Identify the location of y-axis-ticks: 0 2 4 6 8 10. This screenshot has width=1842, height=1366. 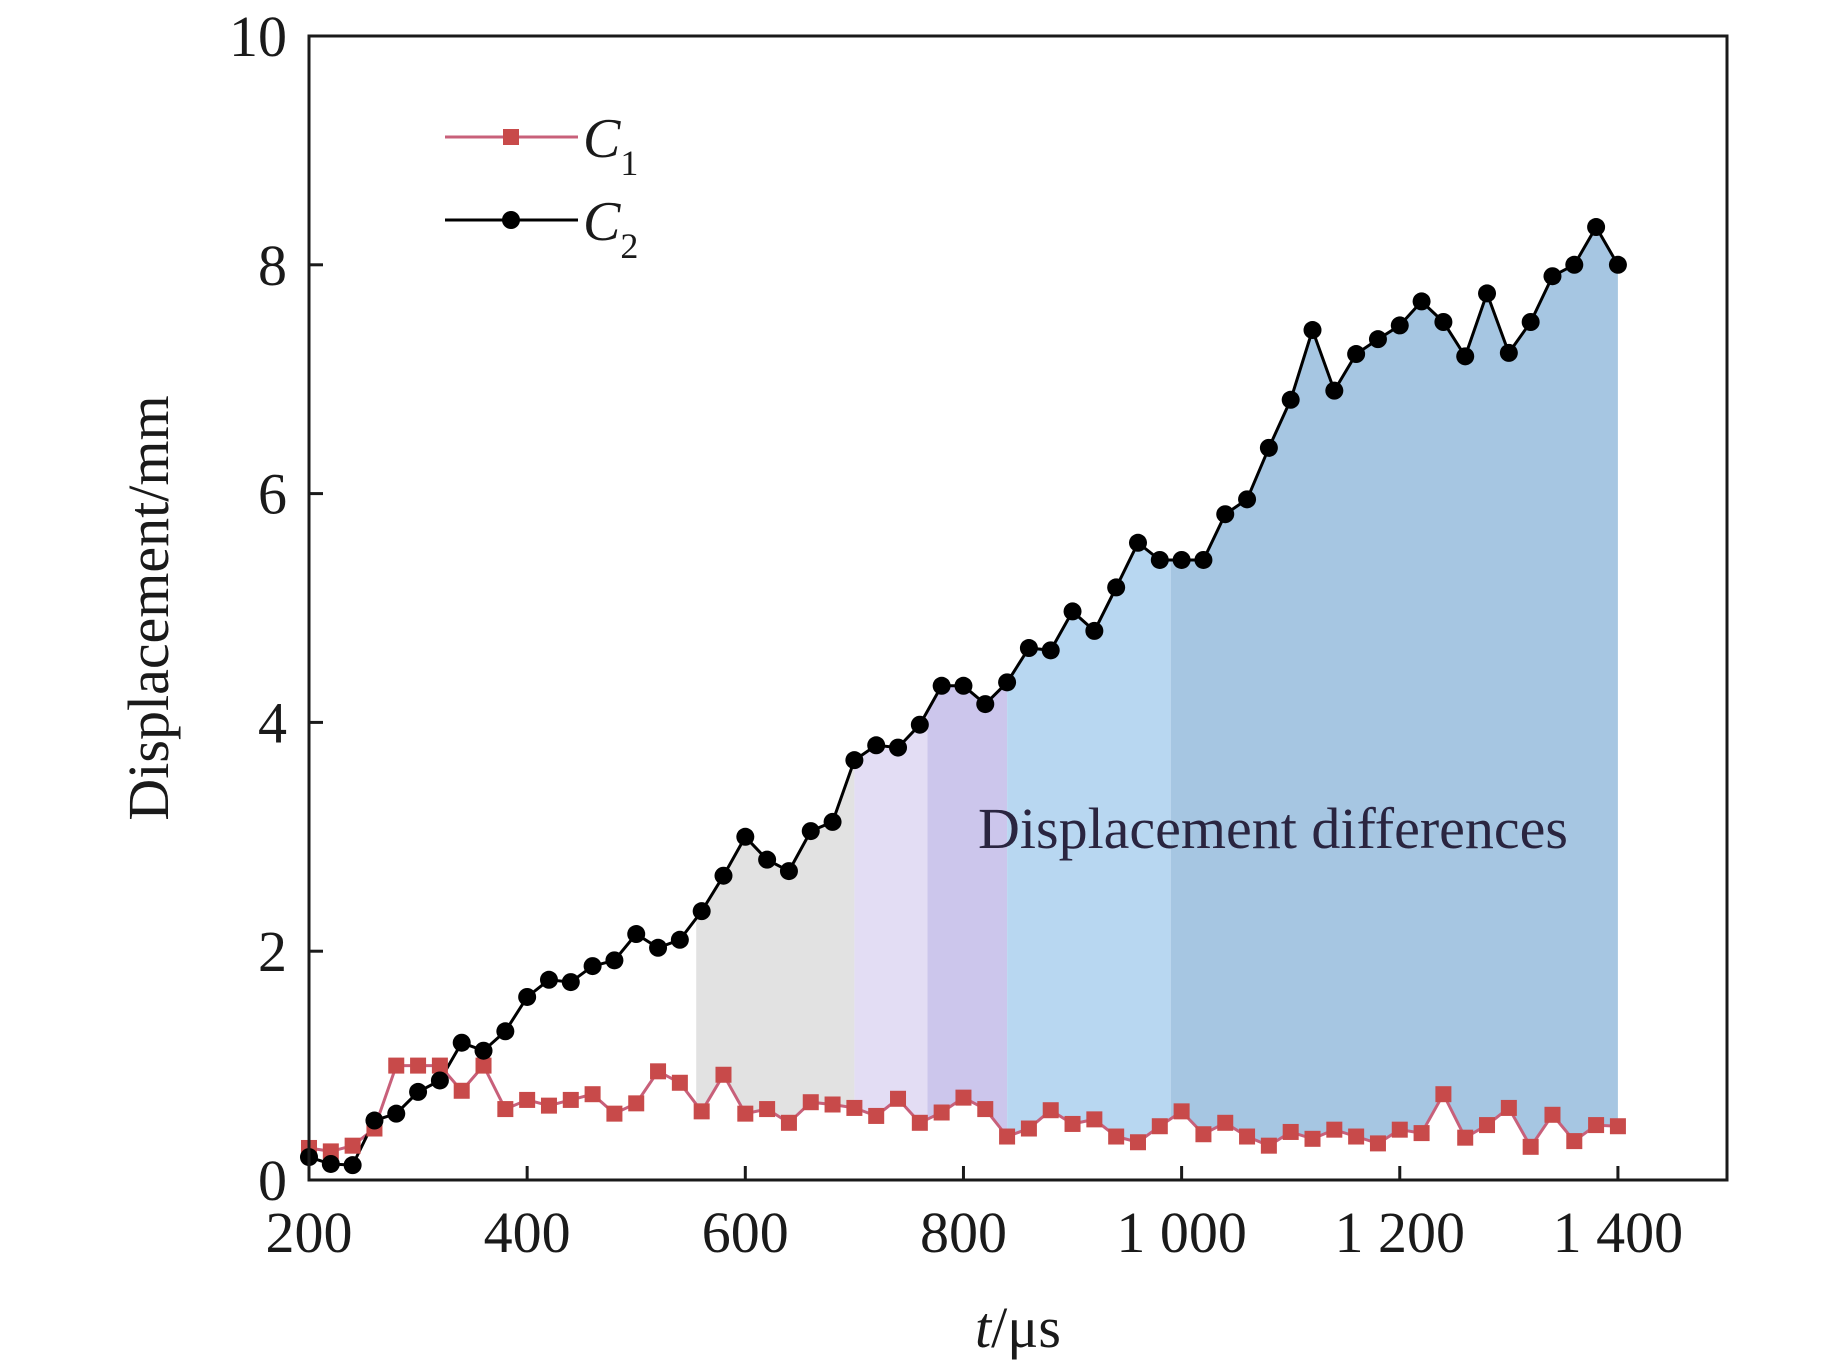
(276, 608).